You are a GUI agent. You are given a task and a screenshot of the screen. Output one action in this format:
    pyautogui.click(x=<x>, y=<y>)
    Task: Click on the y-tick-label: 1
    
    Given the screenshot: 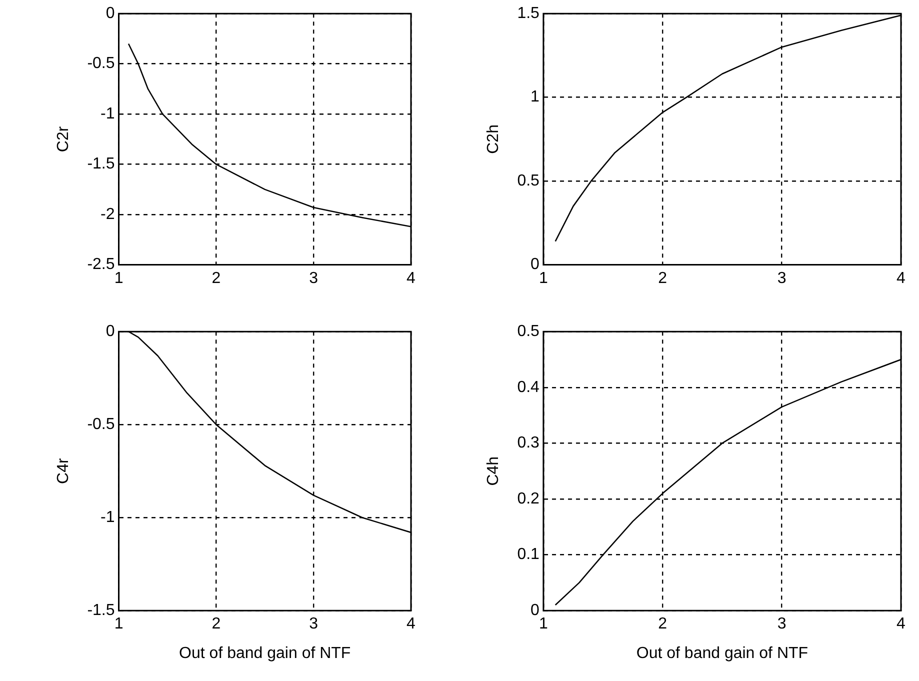 What is the action you would take?
    pyautogui.click(x=535, y=97)
    